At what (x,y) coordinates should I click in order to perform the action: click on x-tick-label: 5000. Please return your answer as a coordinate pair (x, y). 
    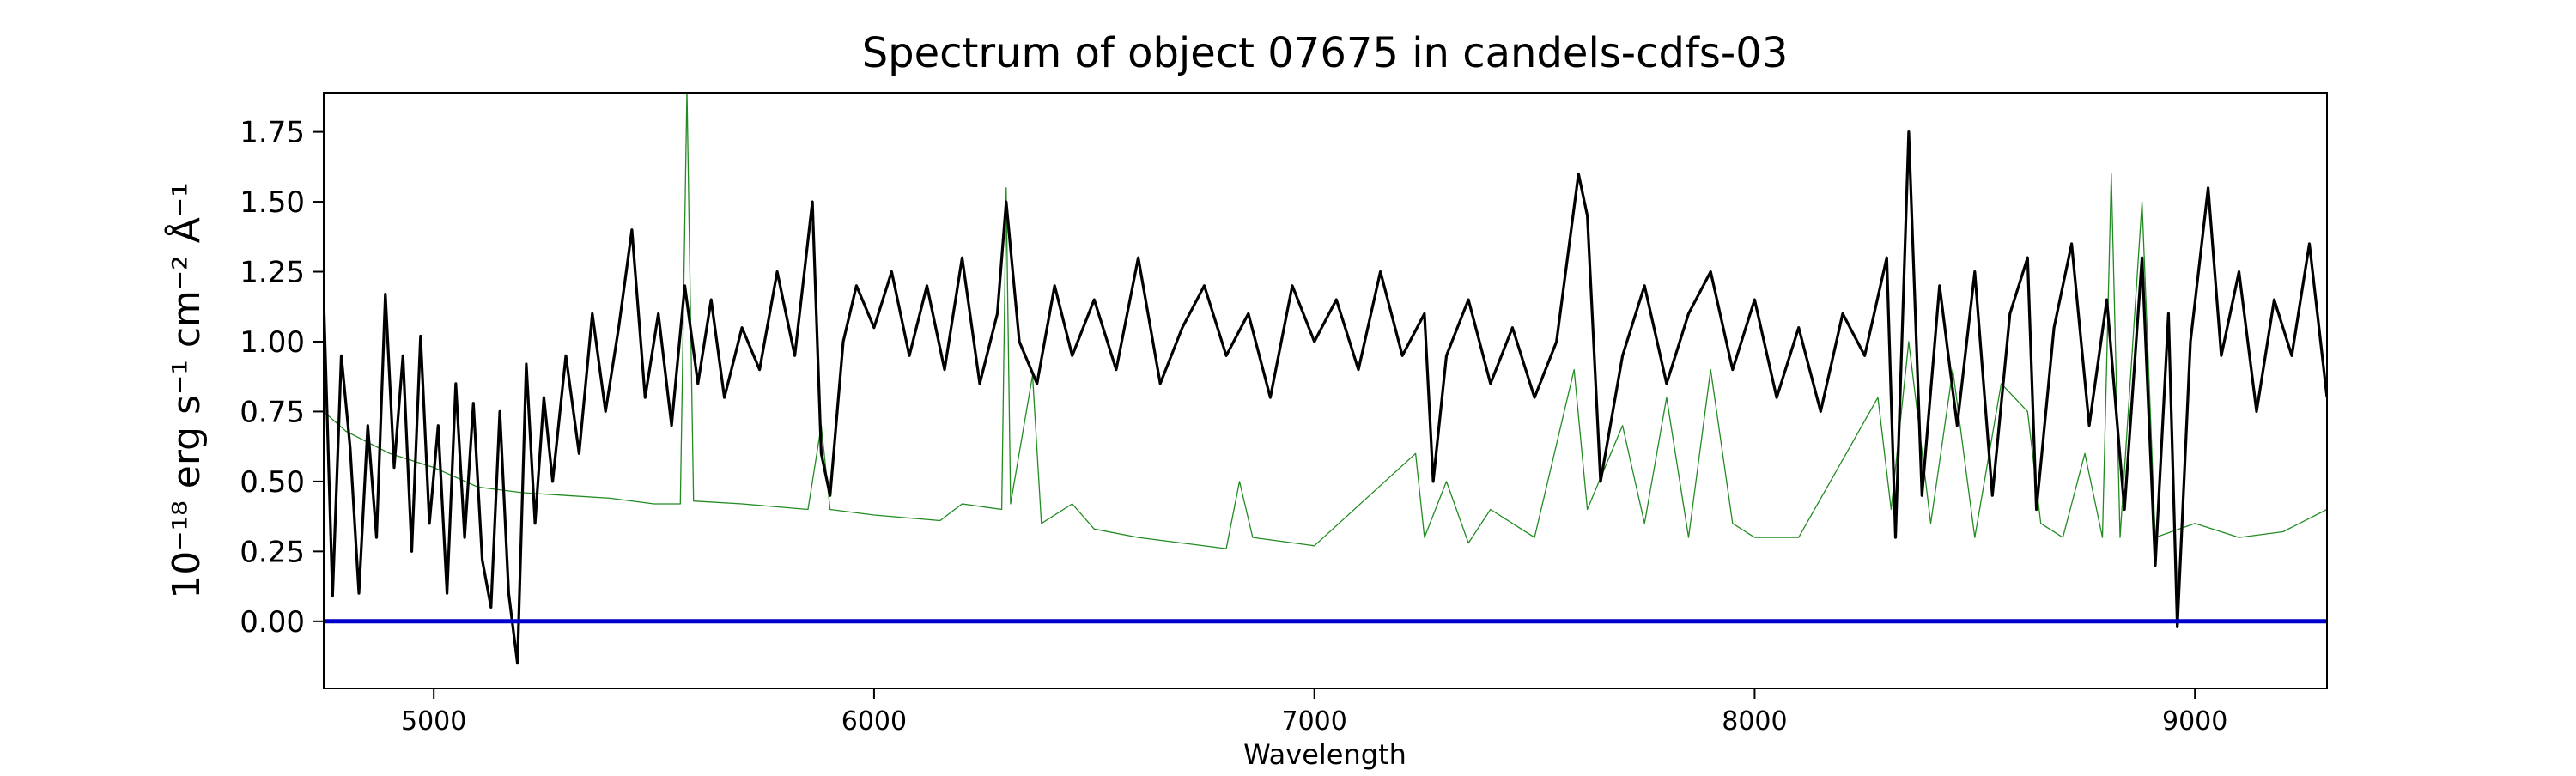
    Looking at the image, I should click on (433, 721).